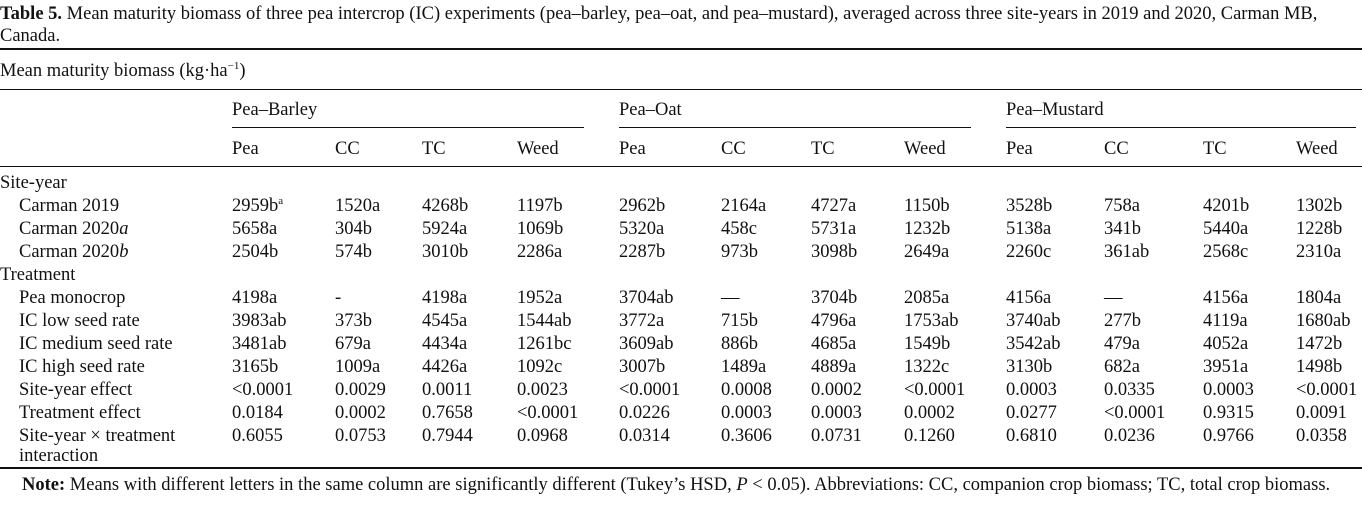  What do you see at coordinates (739, 321) in the screenshot?
I see `table-cell: 715b` at bounding box center [739, 321].